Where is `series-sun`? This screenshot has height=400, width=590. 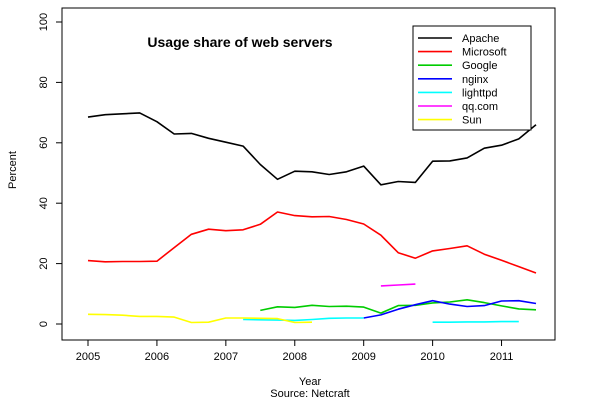
series-sun is located at coordinates (200, 318).